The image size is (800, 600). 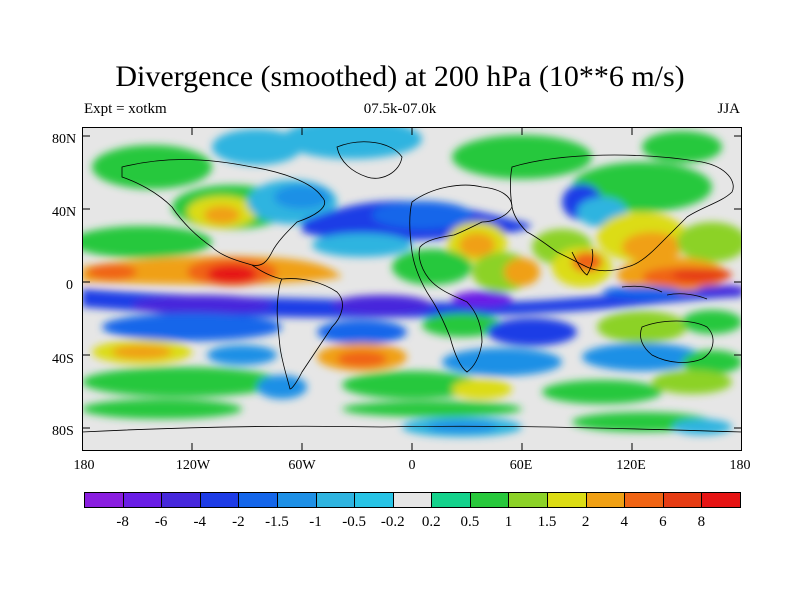 I want to click on lon-label-60w: 60W, so click(x=302, y=465).